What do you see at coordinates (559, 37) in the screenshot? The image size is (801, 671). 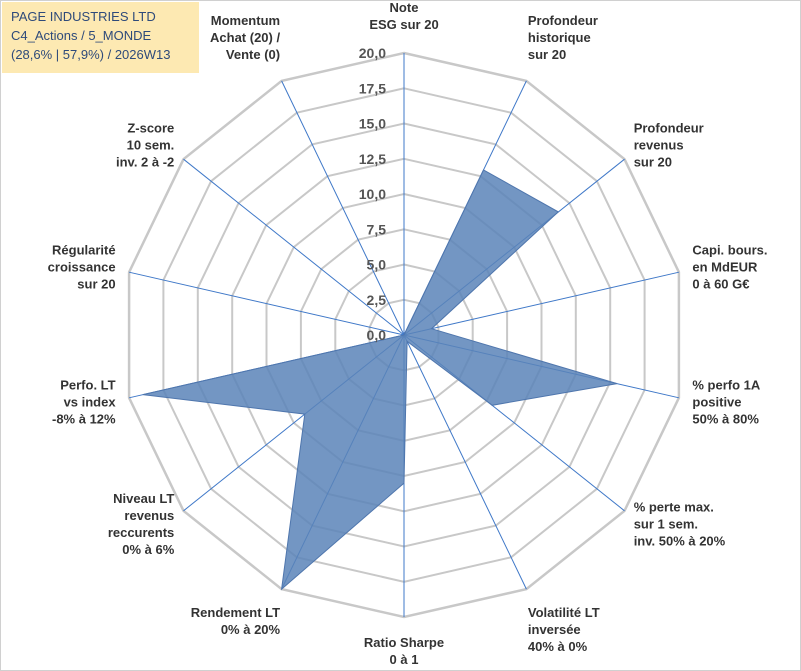 I see `axis-label-line: historique` at bounding box center [559, 37].